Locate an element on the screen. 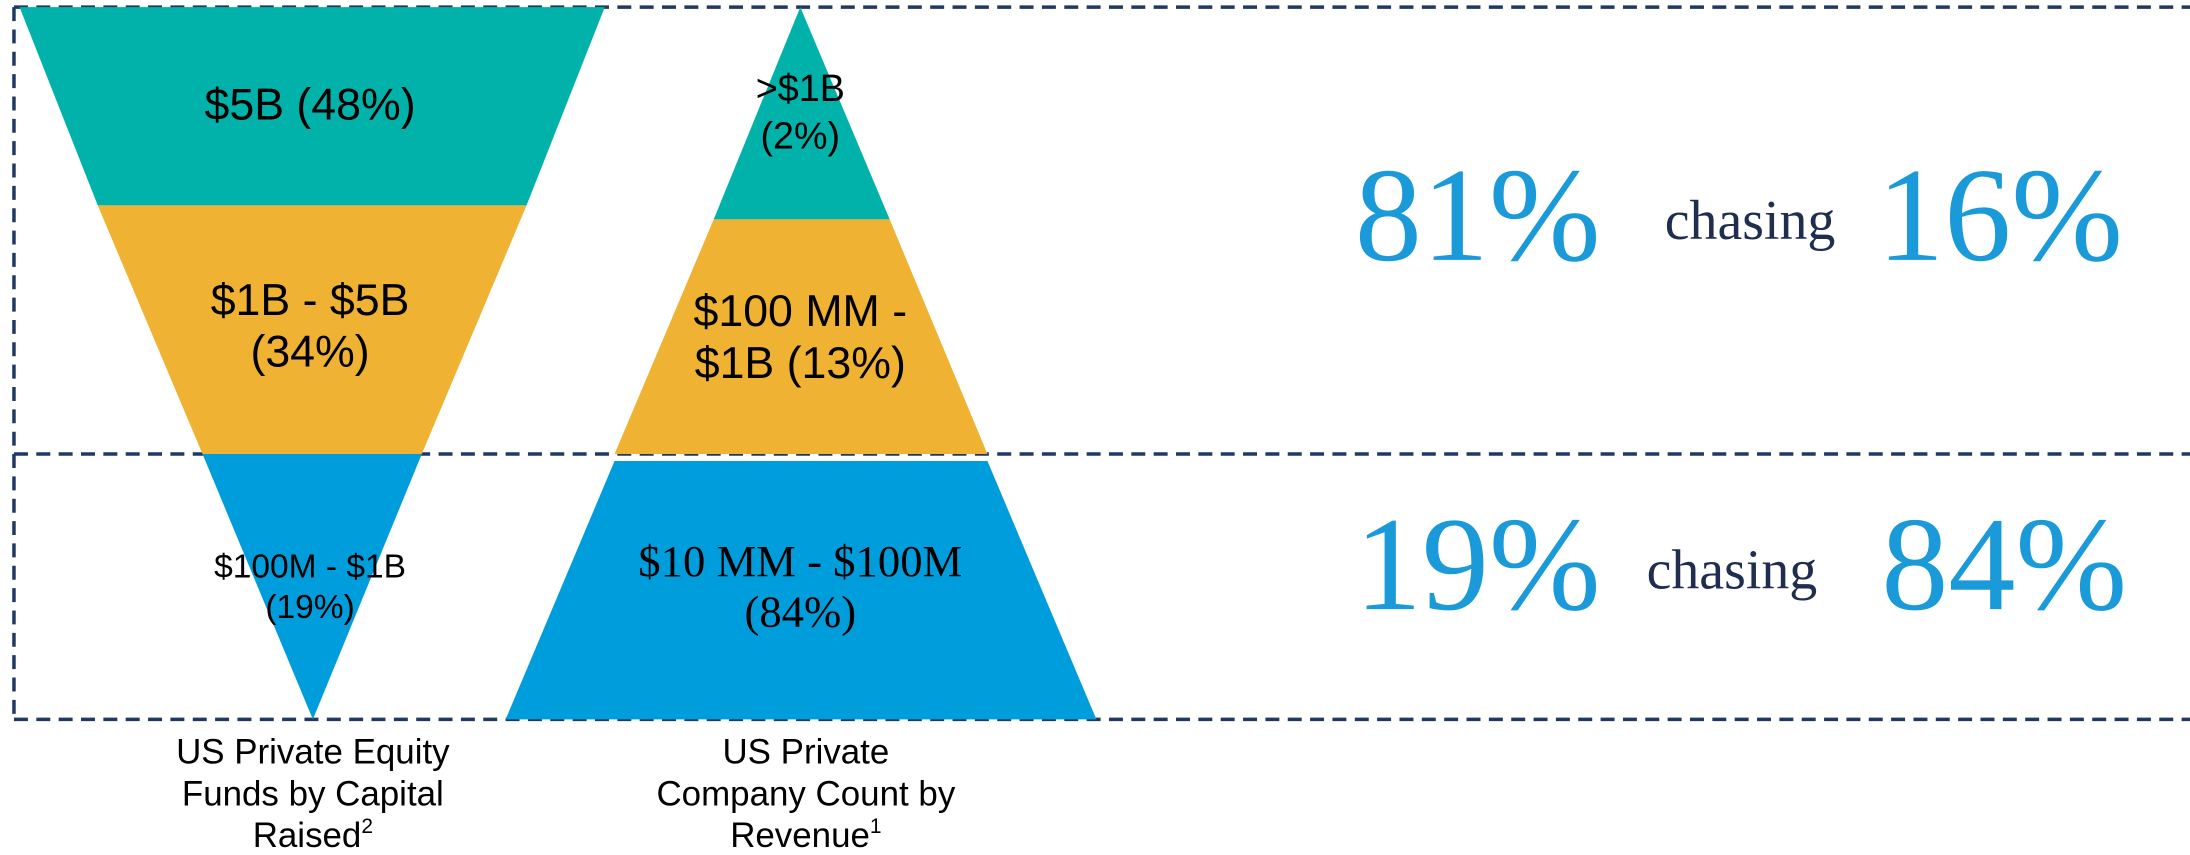 The width and height of the screenshot is (2190, 855). segment-label: $1B (13%) is located at coordinates (800, 363).